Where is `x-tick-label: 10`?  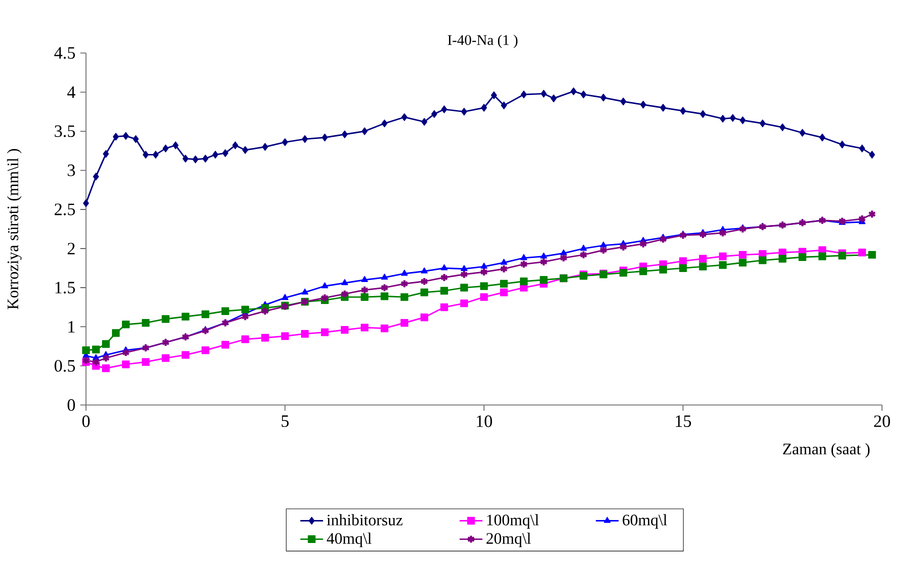 x-tick-label: 10 is located at coordinates (484, 421).